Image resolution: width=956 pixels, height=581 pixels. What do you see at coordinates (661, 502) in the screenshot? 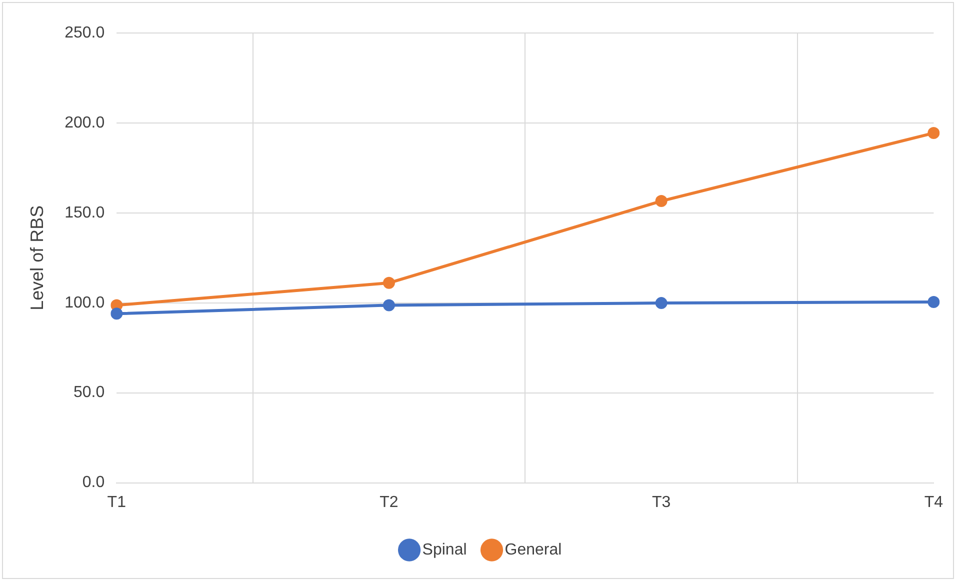
I see `x-tick-label: T3` at bounding box center [661, 502].